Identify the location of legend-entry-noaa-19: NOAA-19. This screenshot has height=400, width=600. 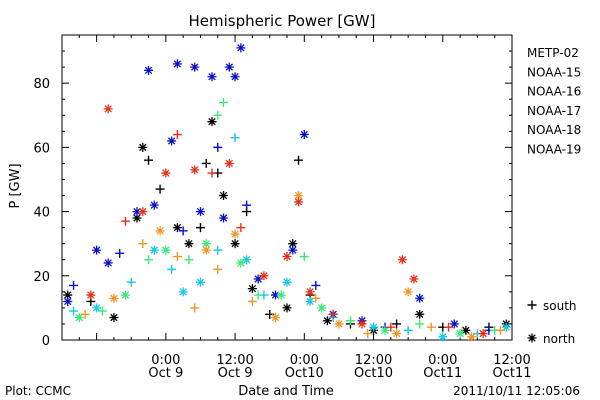
(554, 150).